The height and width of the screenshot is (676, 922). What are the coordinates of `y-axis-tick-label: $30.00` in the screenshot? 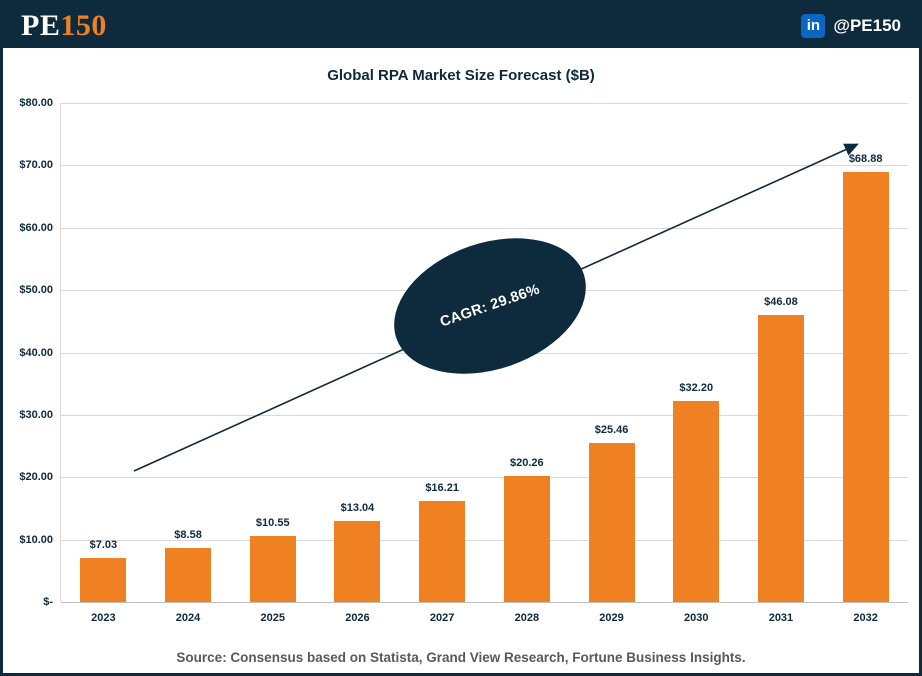 It's located at (36, 414).